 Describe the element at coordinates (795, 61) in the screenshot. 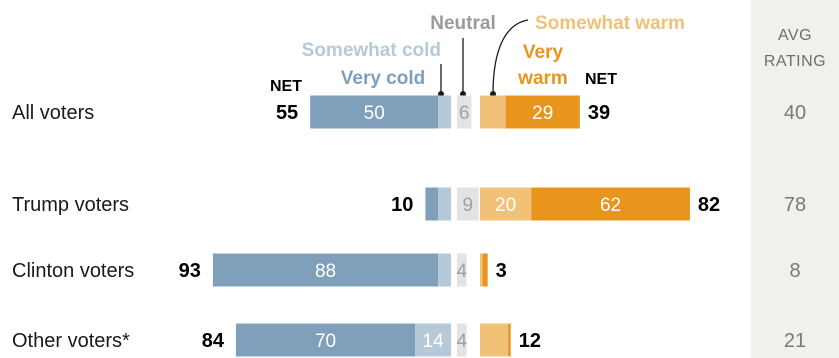

I see `avg-header-line2: RATING` at that location.